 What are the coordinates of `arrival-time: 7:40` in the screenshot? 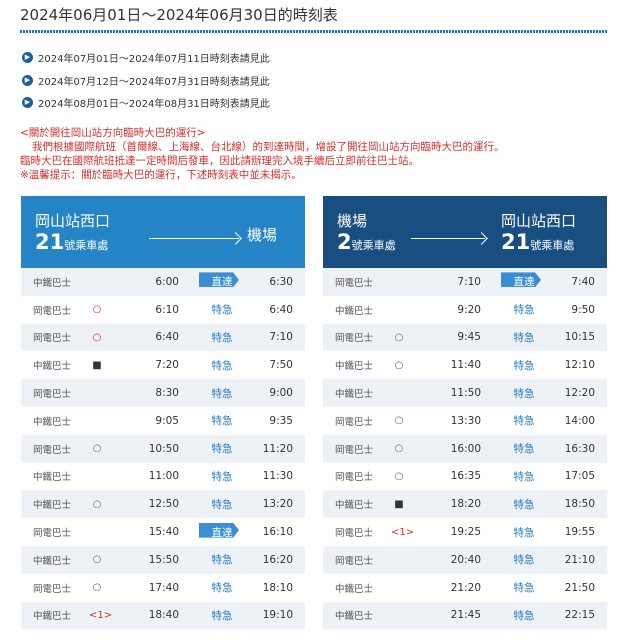 It's located at (583, 281).